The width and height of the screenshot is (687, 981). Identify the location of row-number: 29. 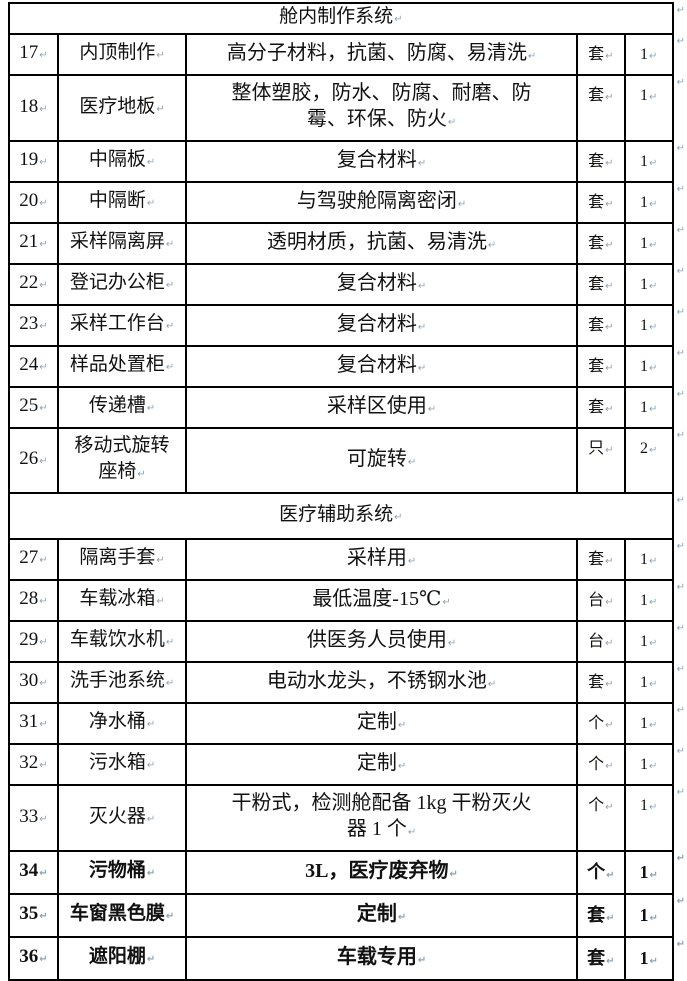
(29, 639).